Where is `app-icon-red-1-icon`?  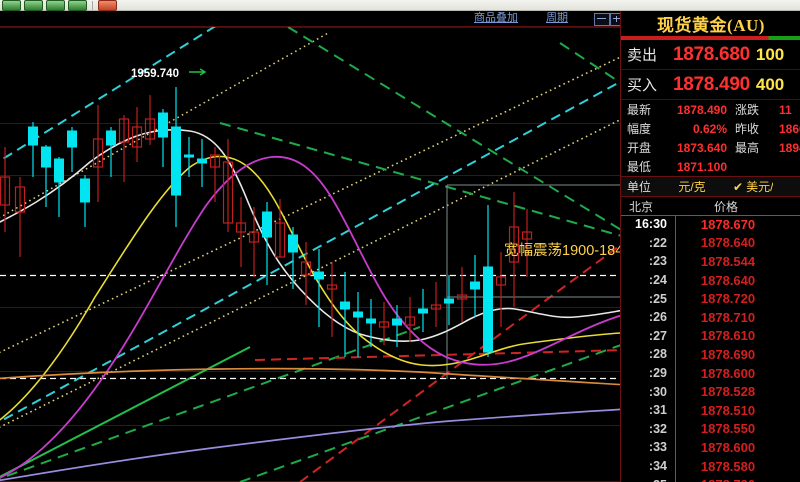 app-icon-red-1-icon is located at coordinates (107, 5).